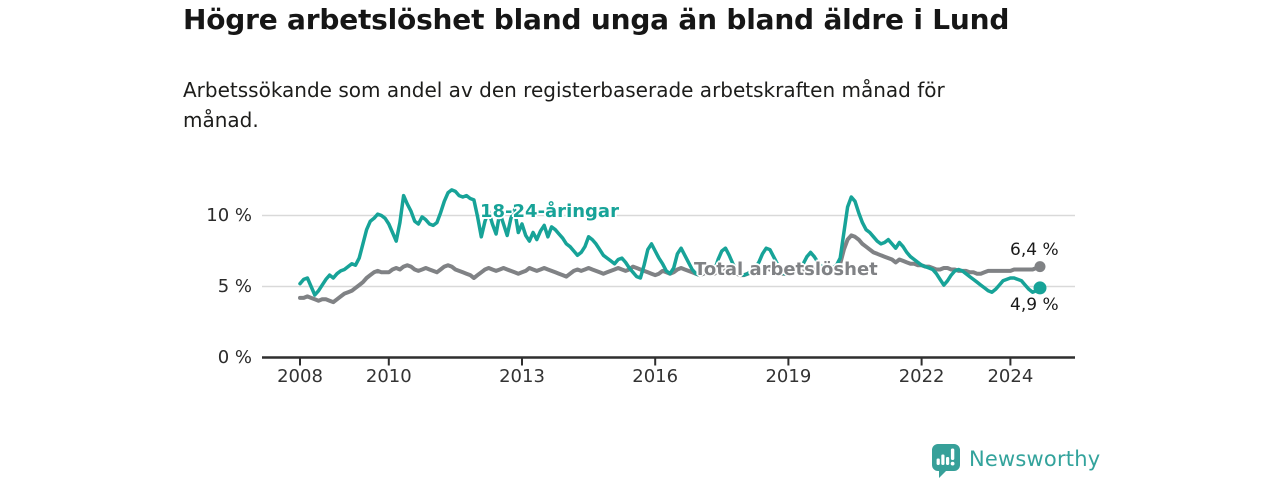 This screenshot has width=1280, height=480. I want to click on newsworthy-bars-icon, so click(946, 461).